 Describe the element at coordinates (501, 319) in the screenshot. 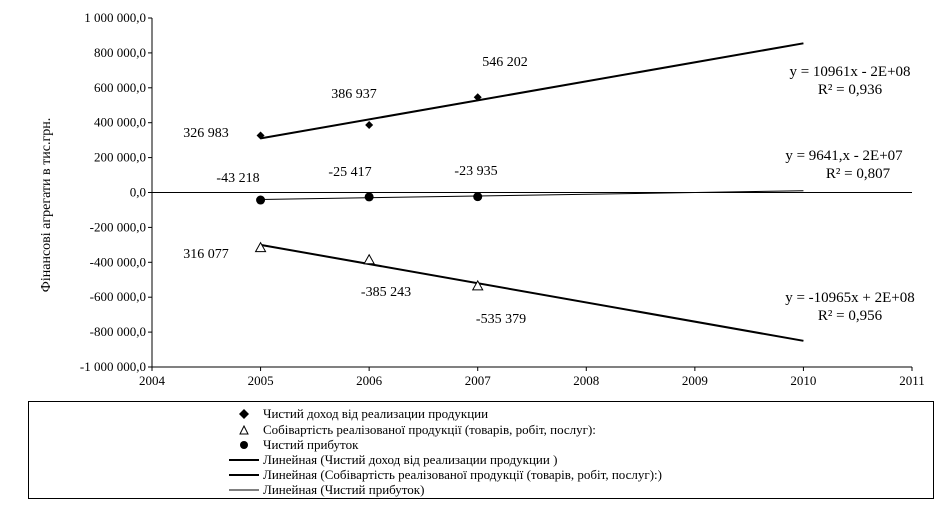

I see `data-label: -535 379` at that location.